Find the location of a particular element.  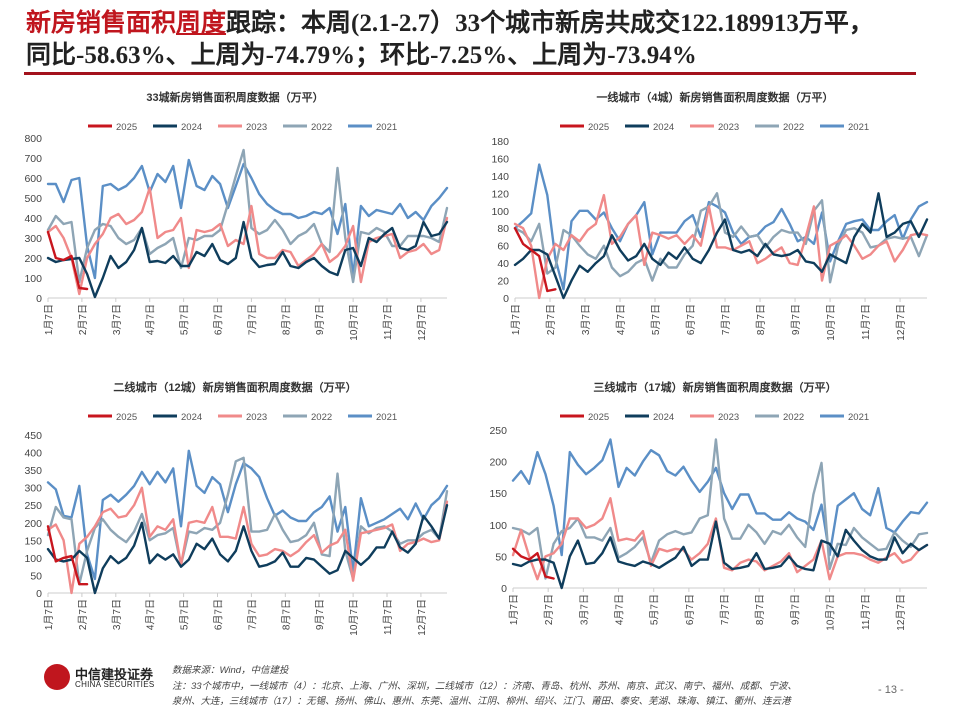

y-tick-label: 500 is located at coordinates (33, 199).